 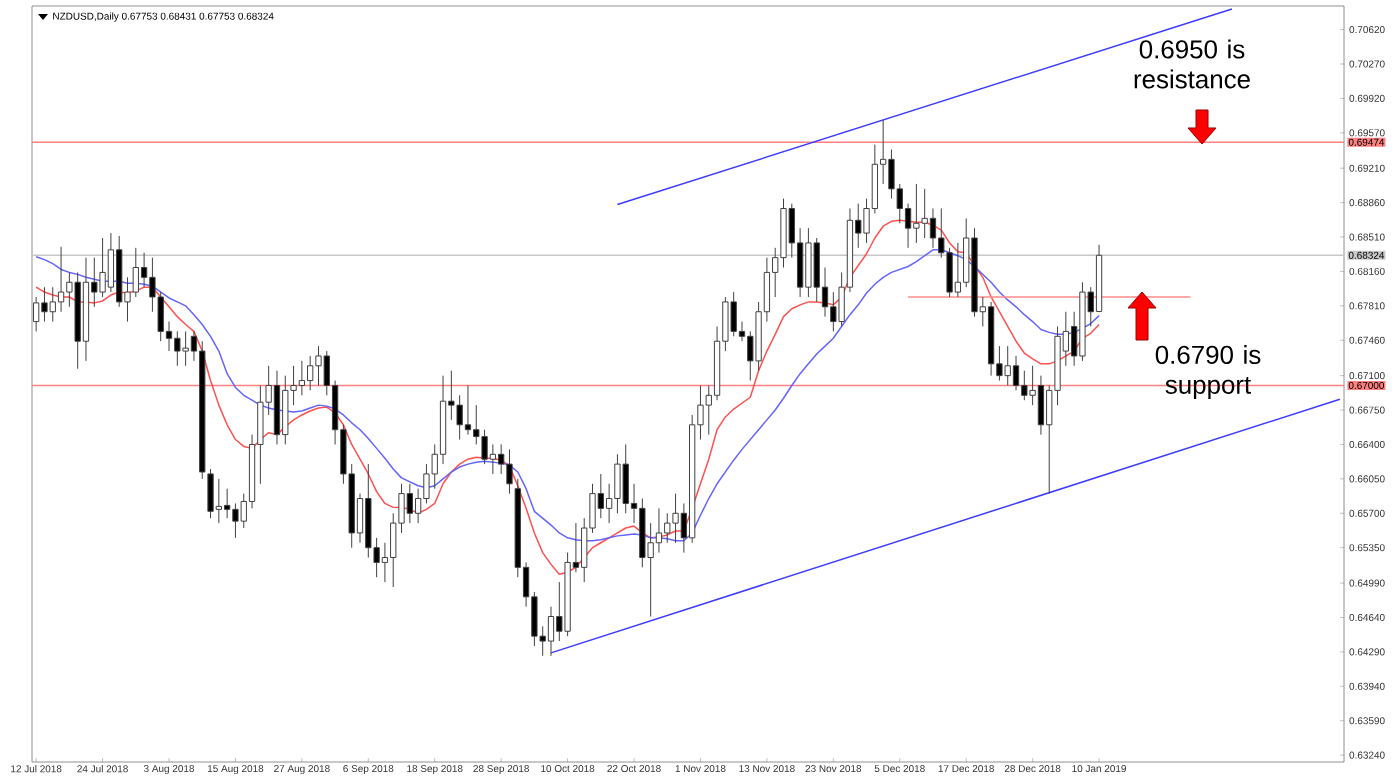 What do you see at coordinates (1192, 64) in the screenshot?
I see `annotation: 0.6950 is resistance` at bounding box center [1192, 64].